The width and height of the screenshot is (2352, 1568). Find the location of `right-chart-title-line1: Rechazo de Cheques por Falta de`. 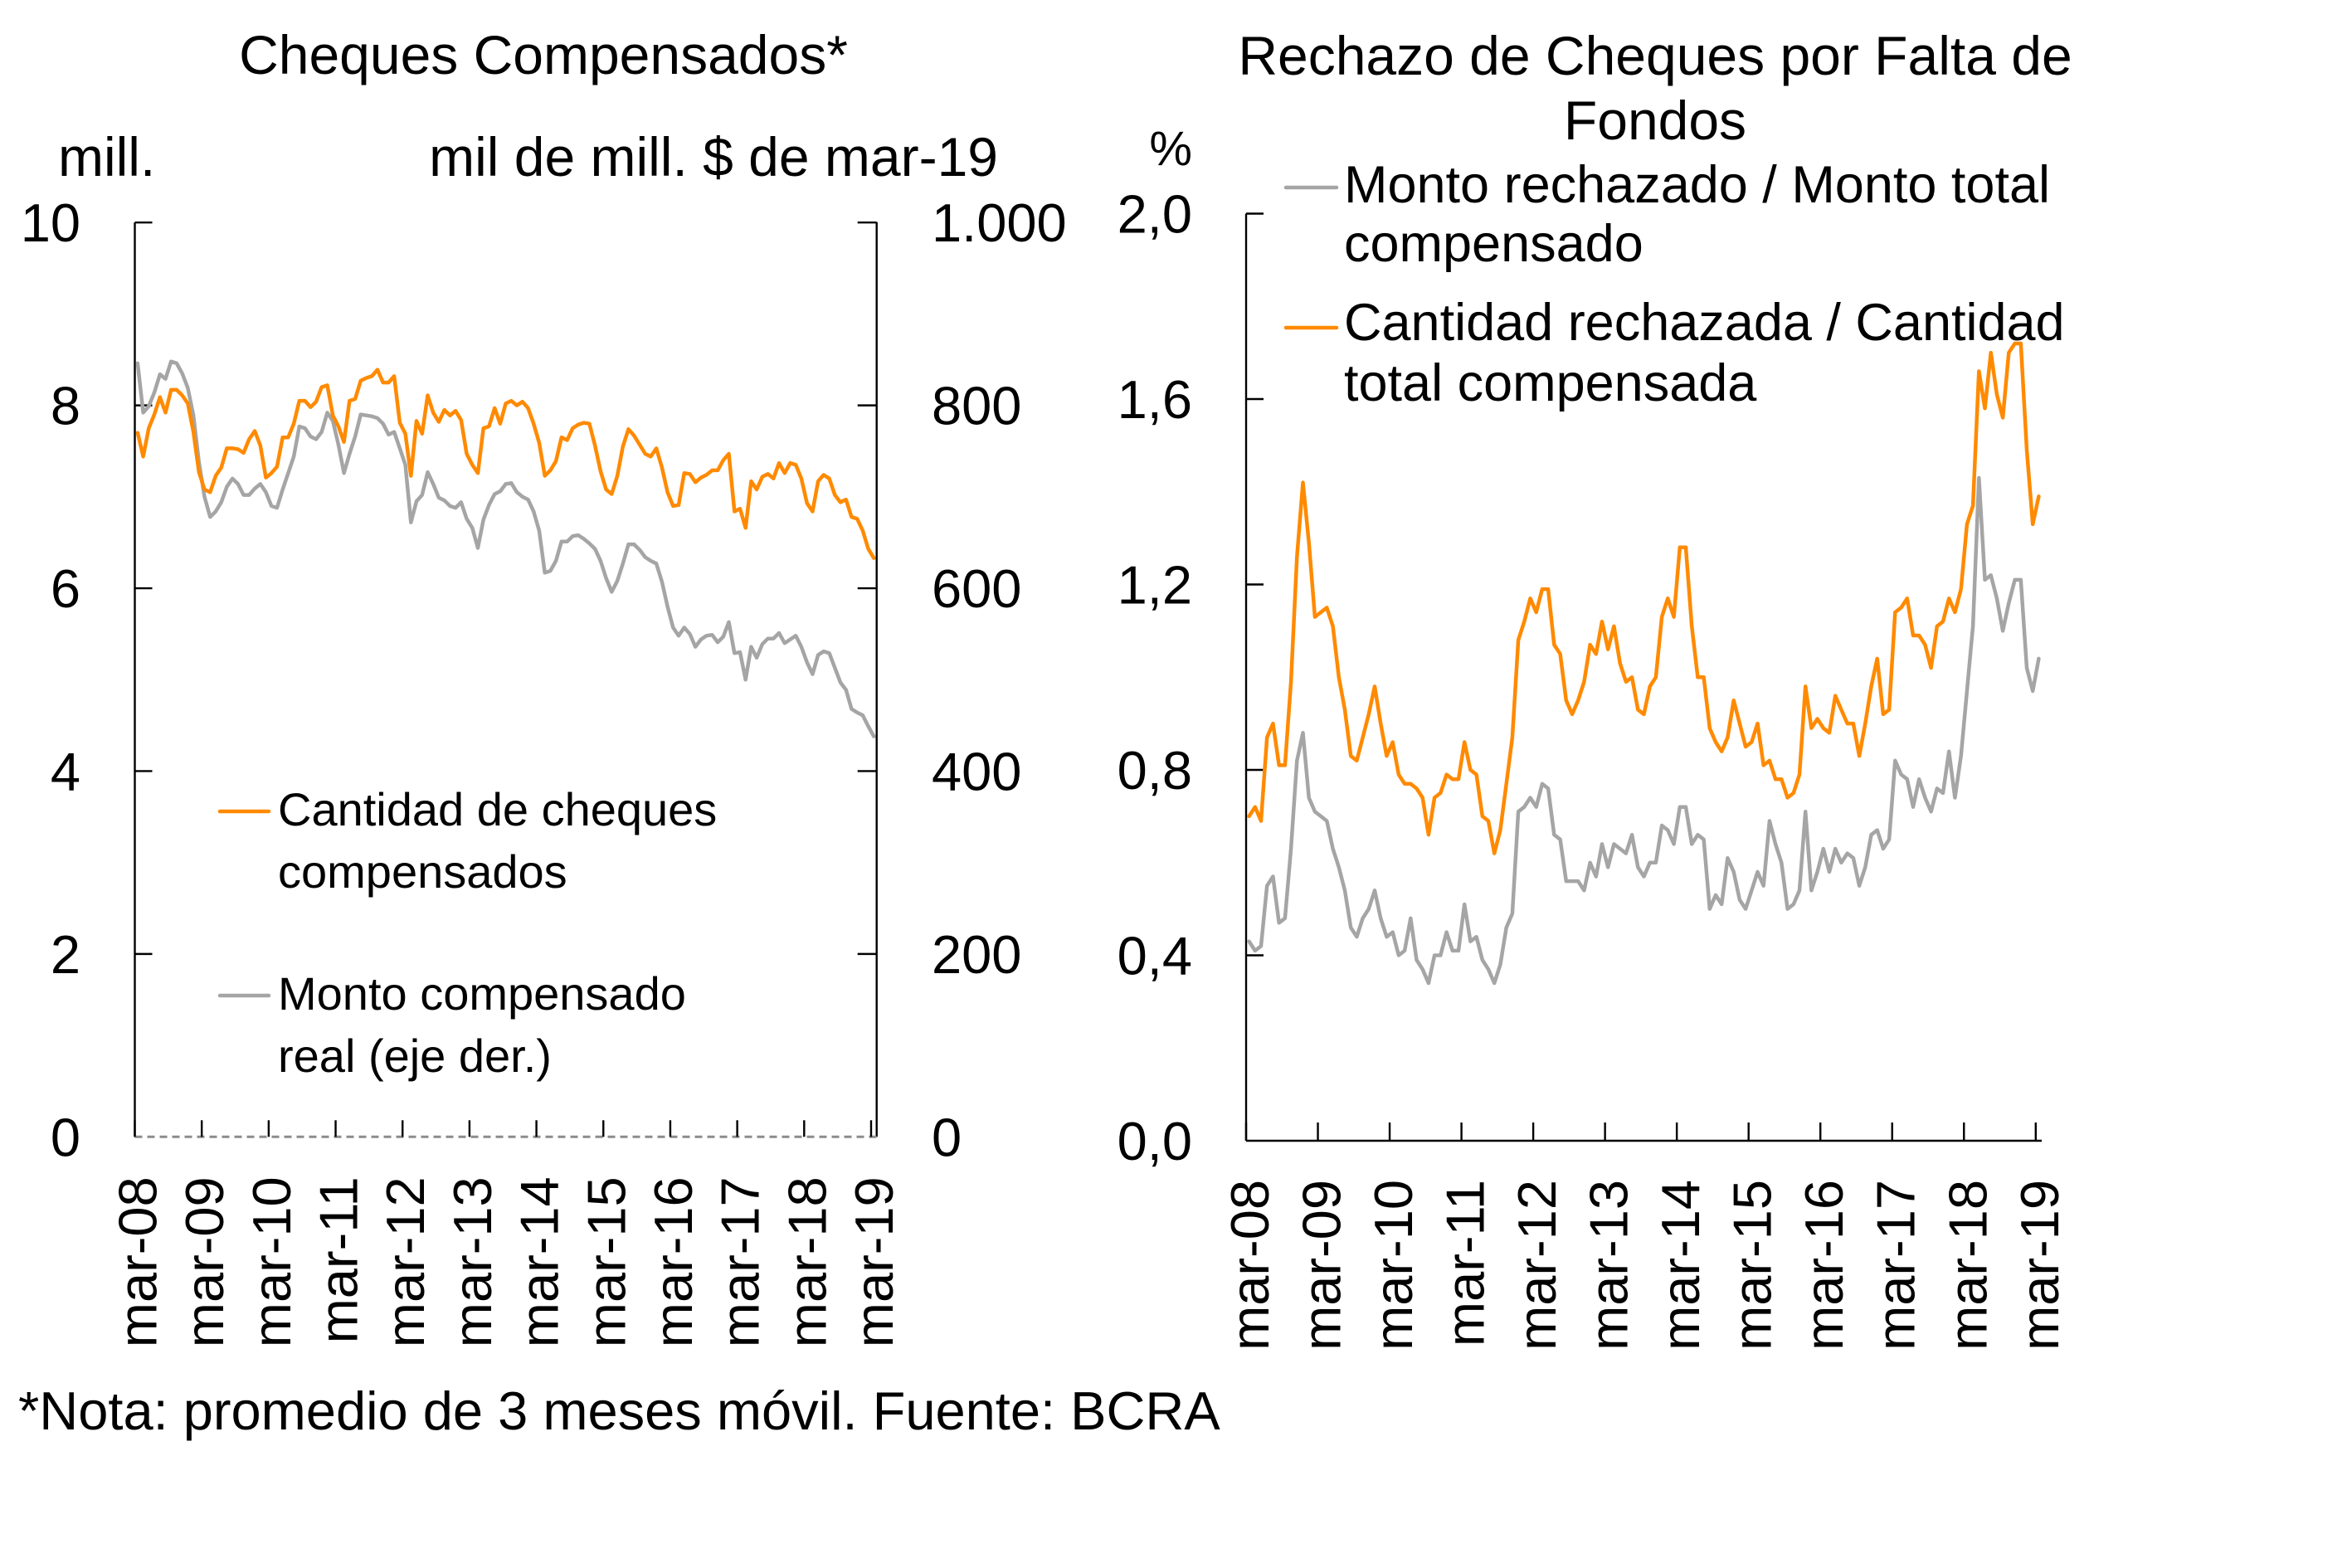

right-chart-title-line1: Rechazo de Cheques por Falta de is located at coordinates (1655, 55).